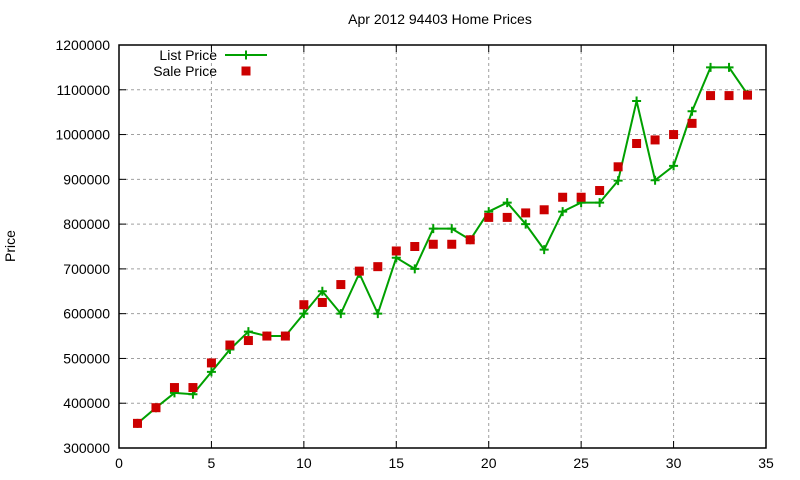  Describe the element at coordinates (82, 135) in the screenshot. I see `y-tick-label: 1000000` at that location.